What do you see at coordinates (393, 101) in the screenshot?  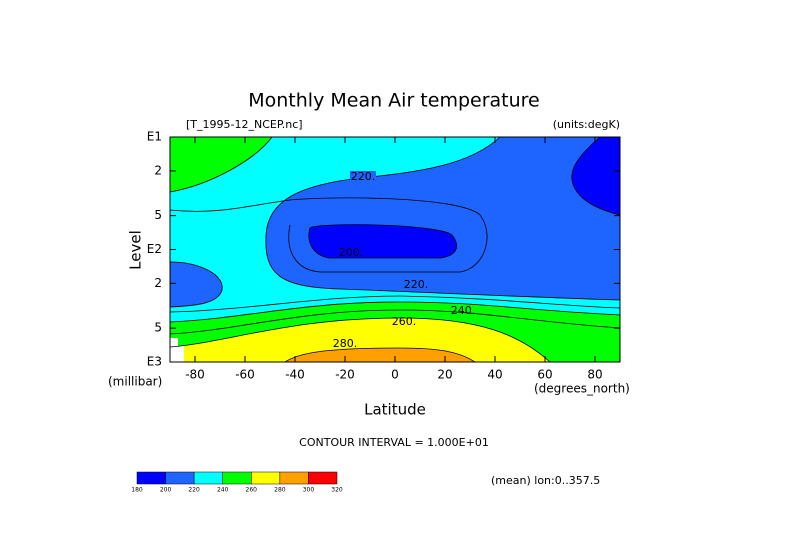 I see `chart-title: Monthly Mean Air temperature` at bounding box center [393, 101].